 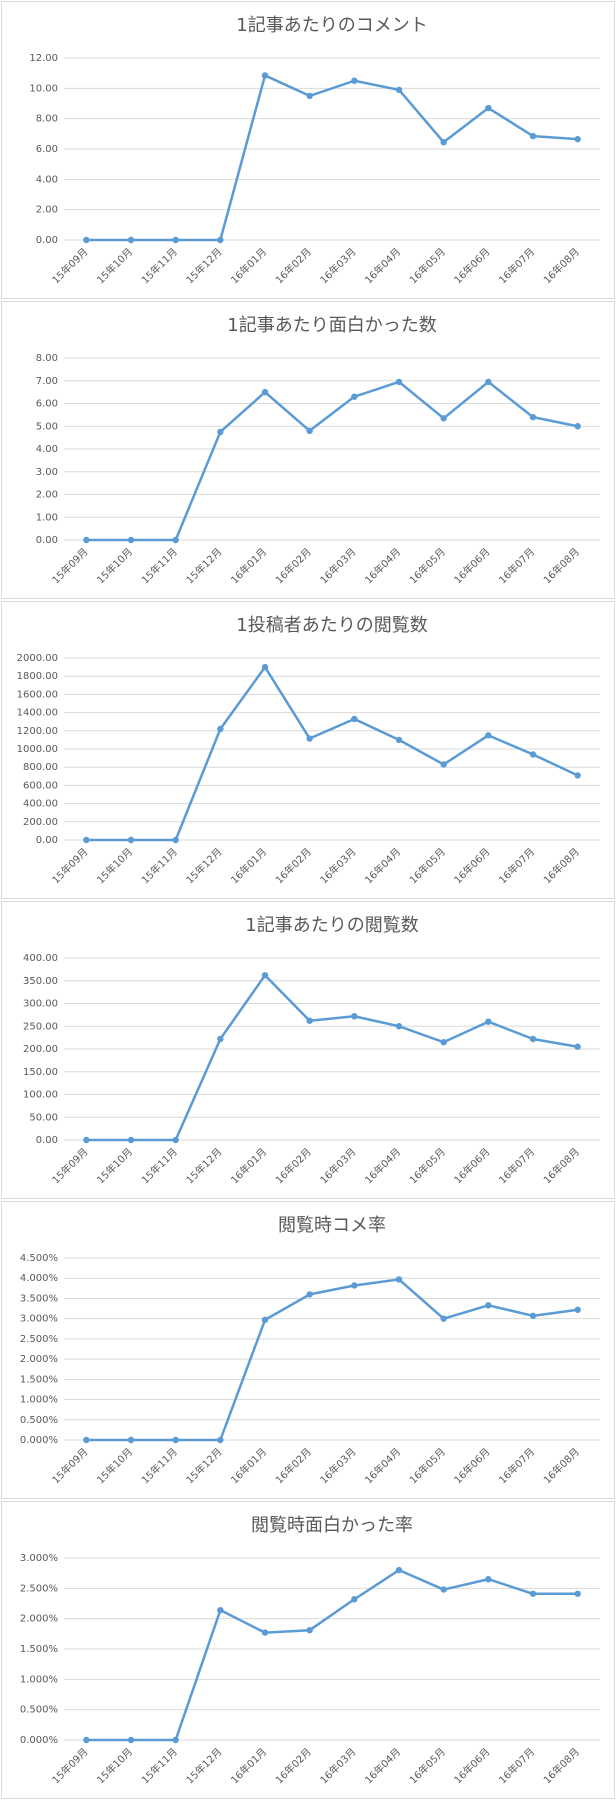 What do you see at coordinates (332, 1525) in the screenshot?
I see `chart-title: 閲覧時面白かった率` at bounding box center [332, 1525].